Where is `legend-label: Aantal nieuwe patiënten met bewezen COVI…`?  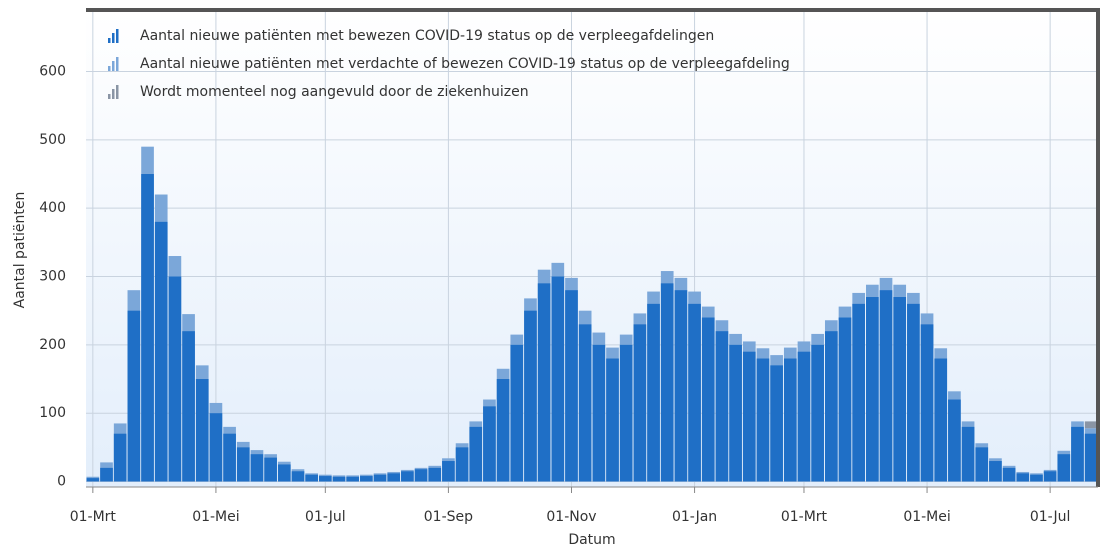 legend-label: Aantal nieuwe patiënten met bewezen COVI… is located at coordinates (427, 36).